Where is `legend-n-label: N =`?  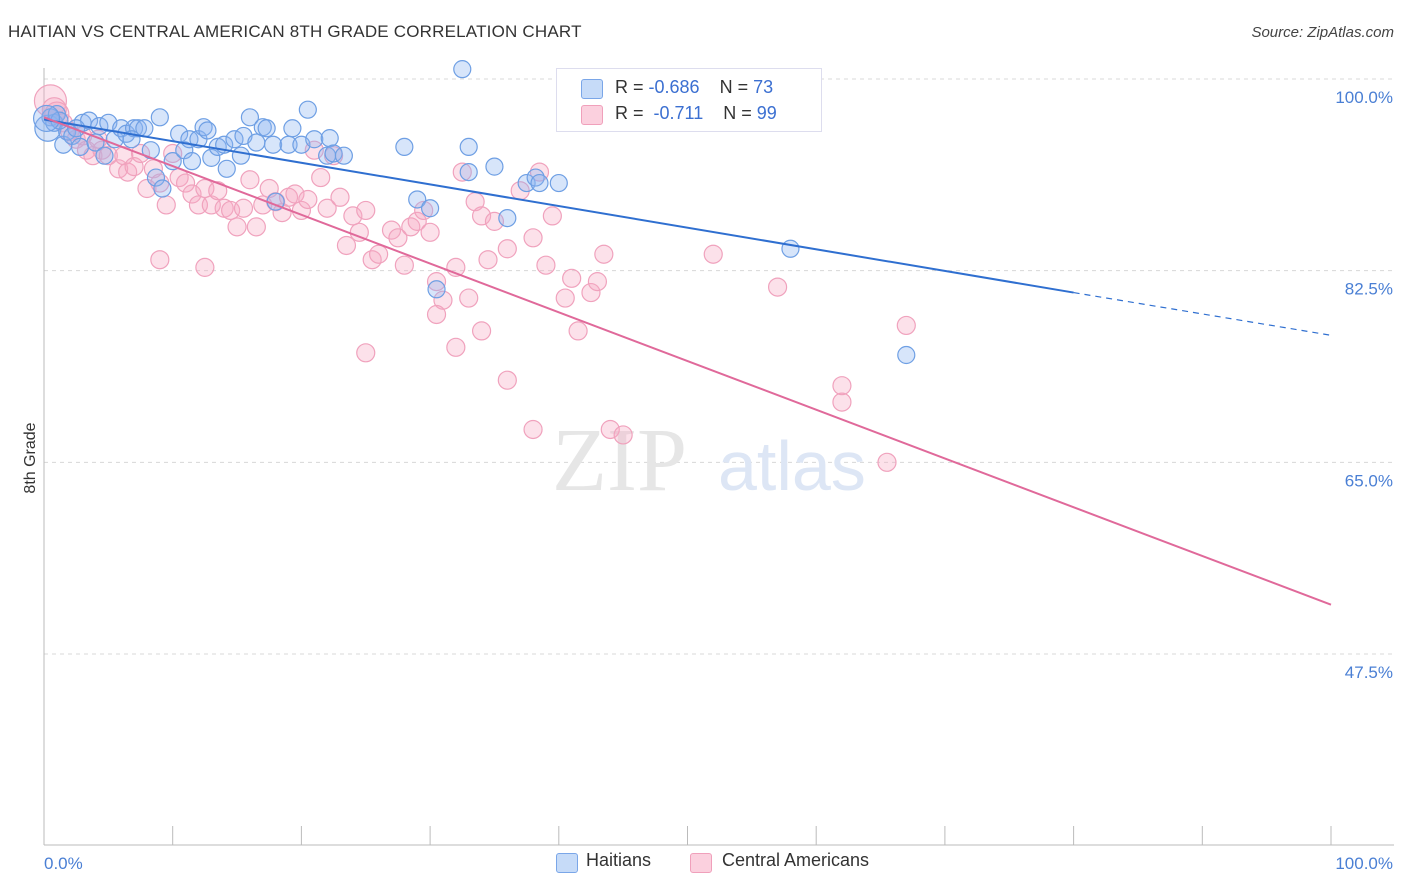
legend-n-label: N = is located at coordinates (740, 113).